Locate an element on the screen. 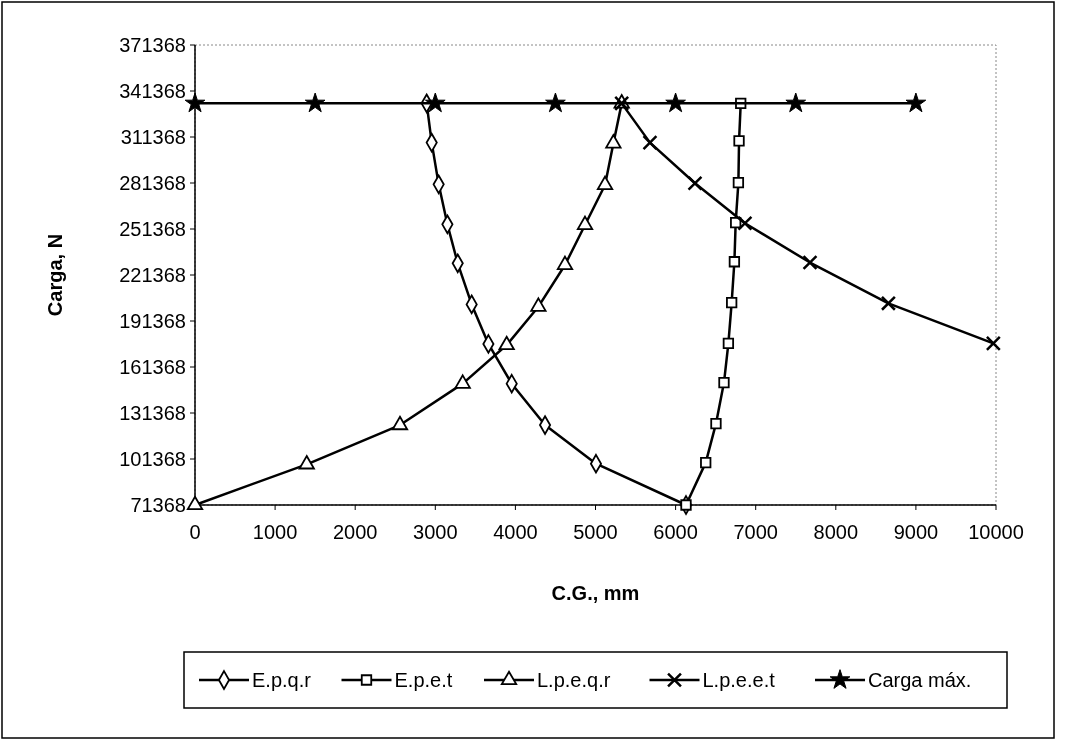  y-axis-title: Carga, N is located at coordinates (55, 275).